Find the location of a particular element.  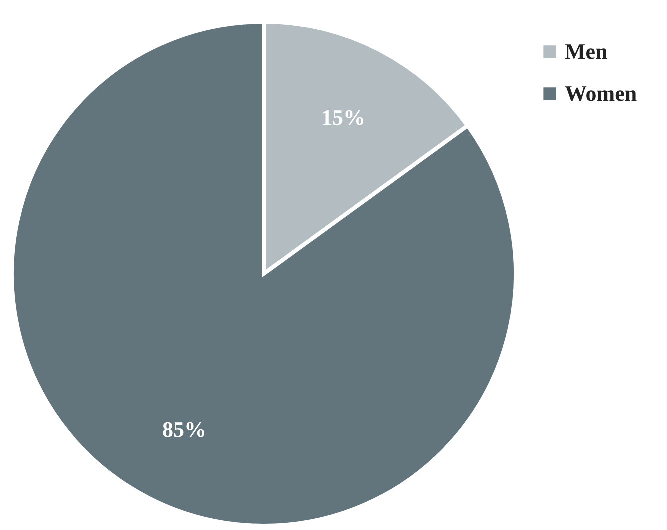

data-label: 15% is located at coordinates (343, 117).